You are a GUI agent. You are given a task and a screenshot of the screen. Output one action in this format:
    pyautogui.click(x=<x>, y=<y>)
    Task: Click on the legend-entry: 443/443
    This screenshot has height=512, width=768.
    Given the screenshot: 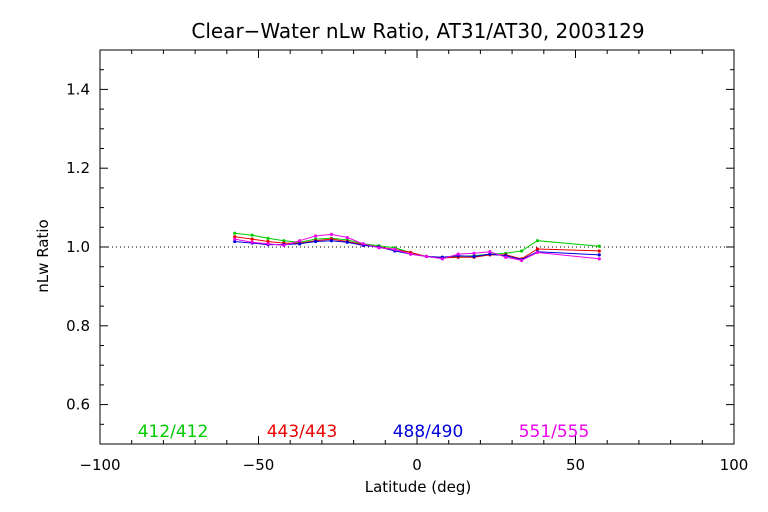 What is the action you would take?
    pyautogui.click(x=302, y=432)
    